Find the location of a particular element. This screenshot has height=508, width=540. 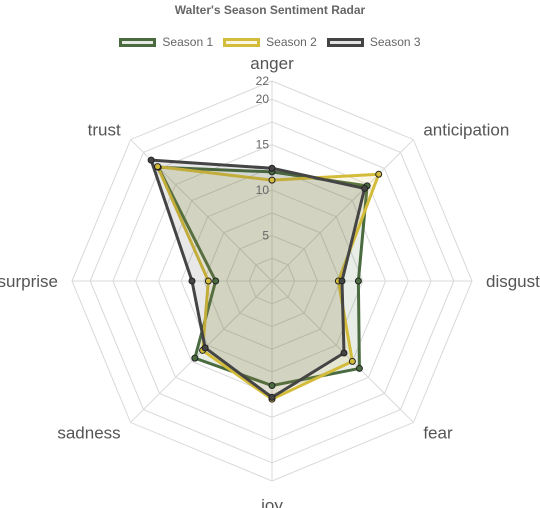

data-point-s3-fear is located at coordinates (344, 353).